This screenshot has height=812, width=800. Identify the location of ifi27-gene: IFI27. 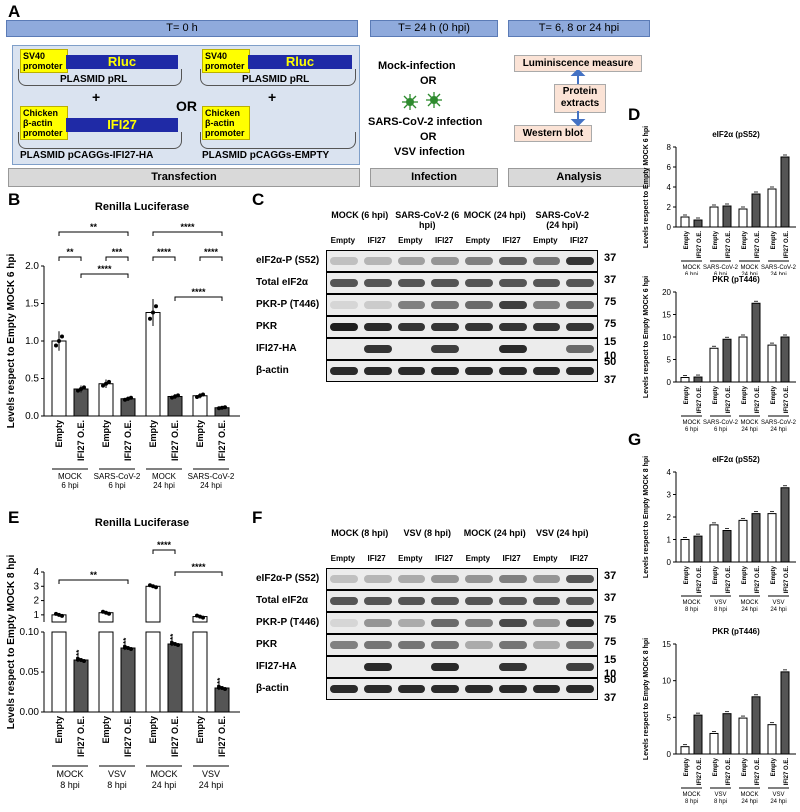
(122, 125).